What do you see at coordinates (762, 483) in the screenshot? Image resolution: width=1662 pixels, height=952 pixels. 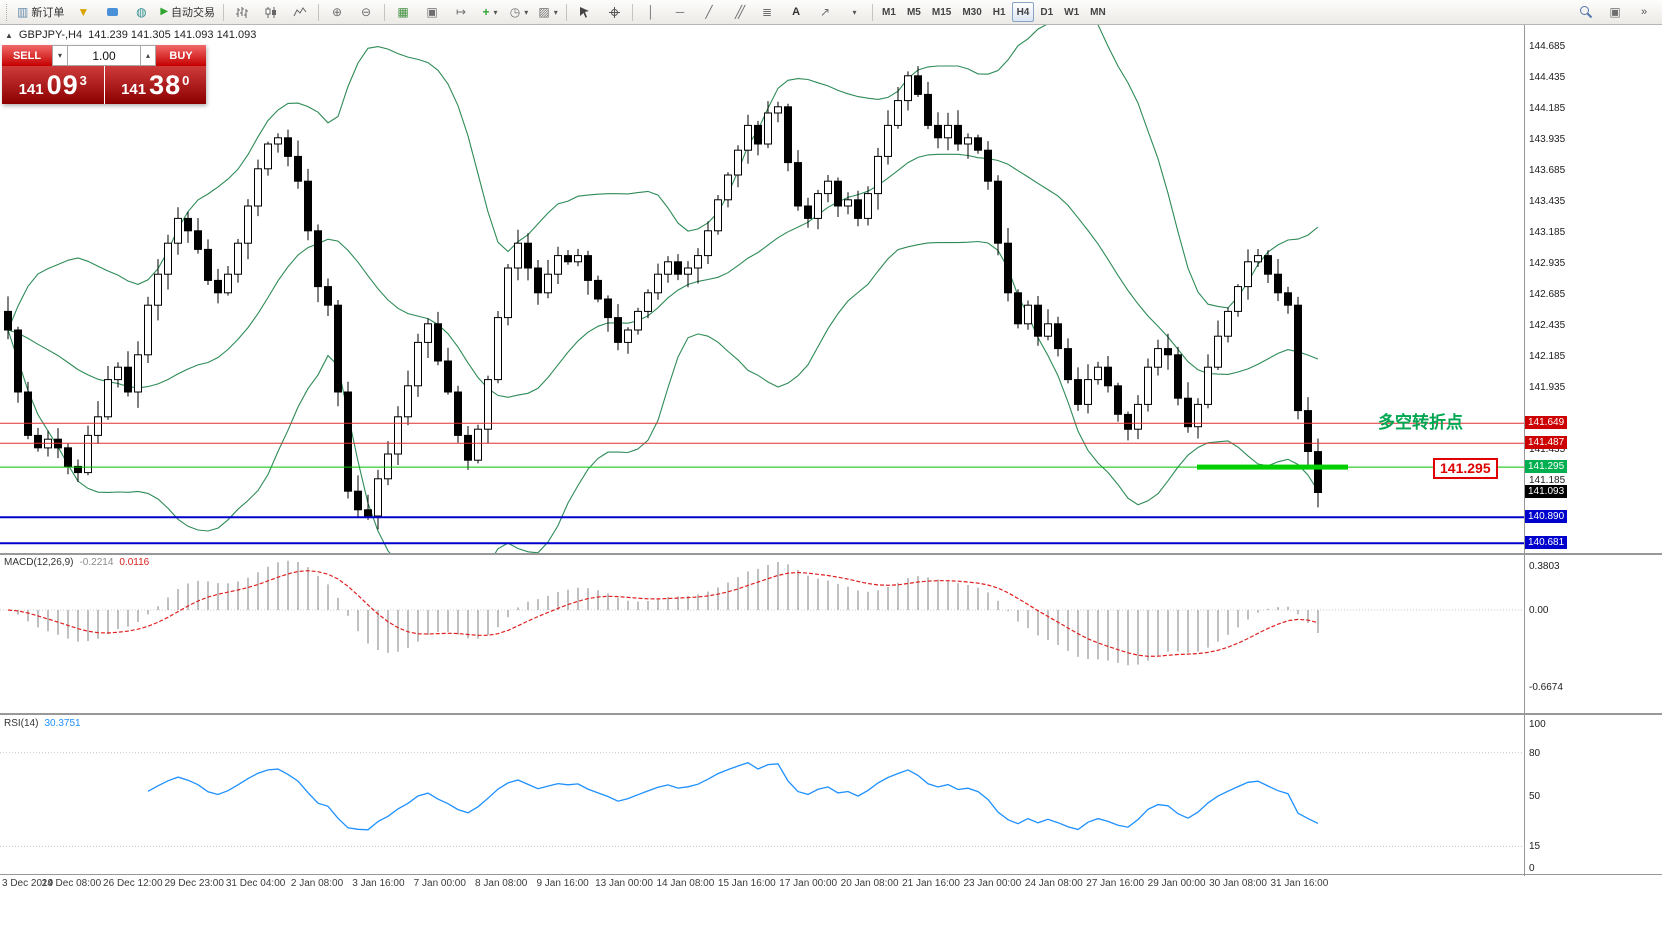 I see `horizontal-level-lines` at bounding box center [762, 483].